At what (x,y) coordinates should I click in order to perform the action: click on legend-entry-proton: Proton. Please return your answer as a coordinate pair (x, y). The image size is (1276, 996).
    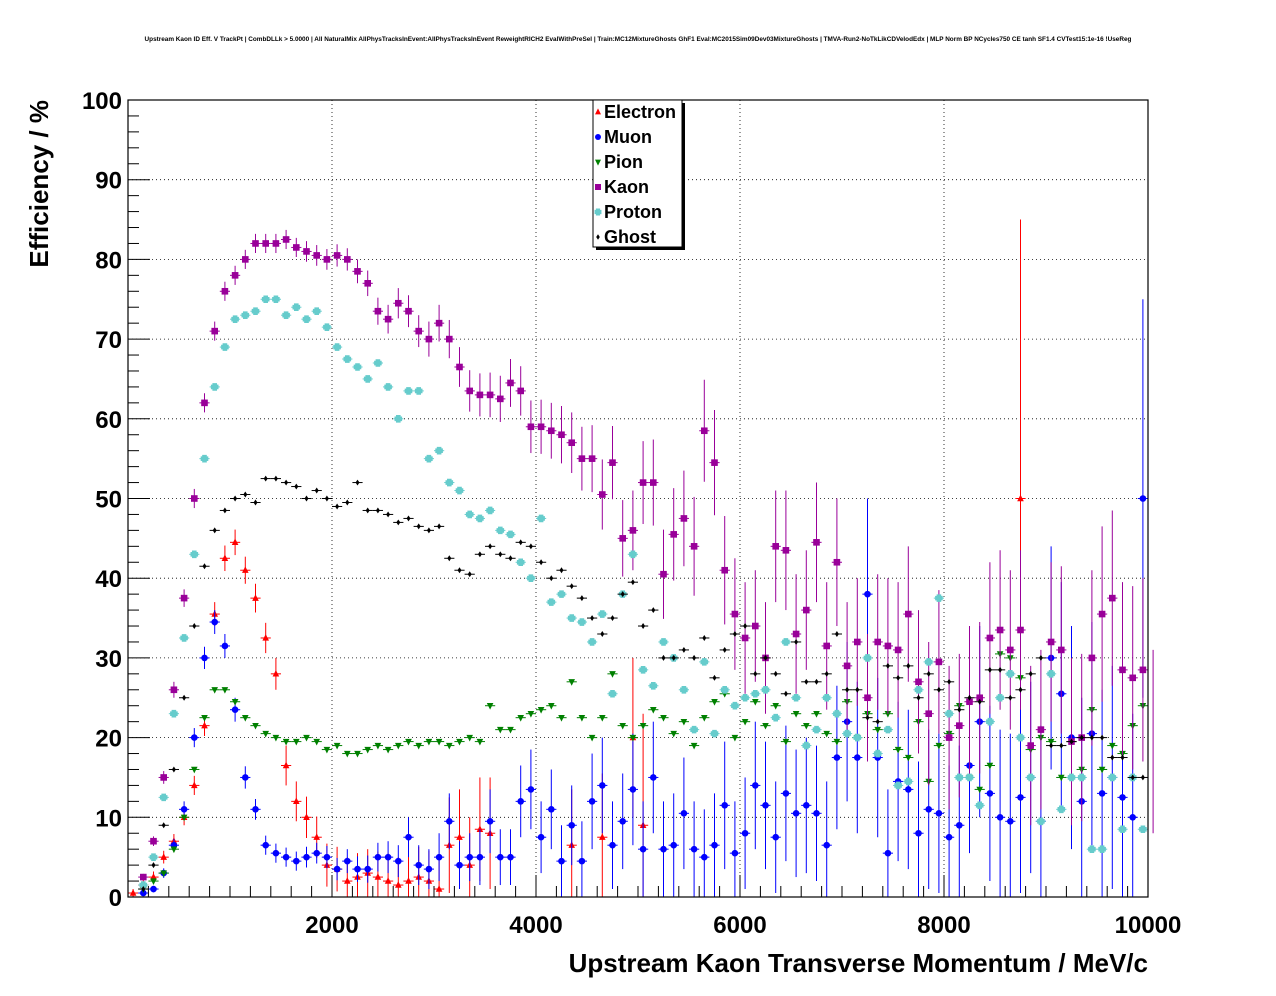
    Looking at the image, I should click on (628, 212).